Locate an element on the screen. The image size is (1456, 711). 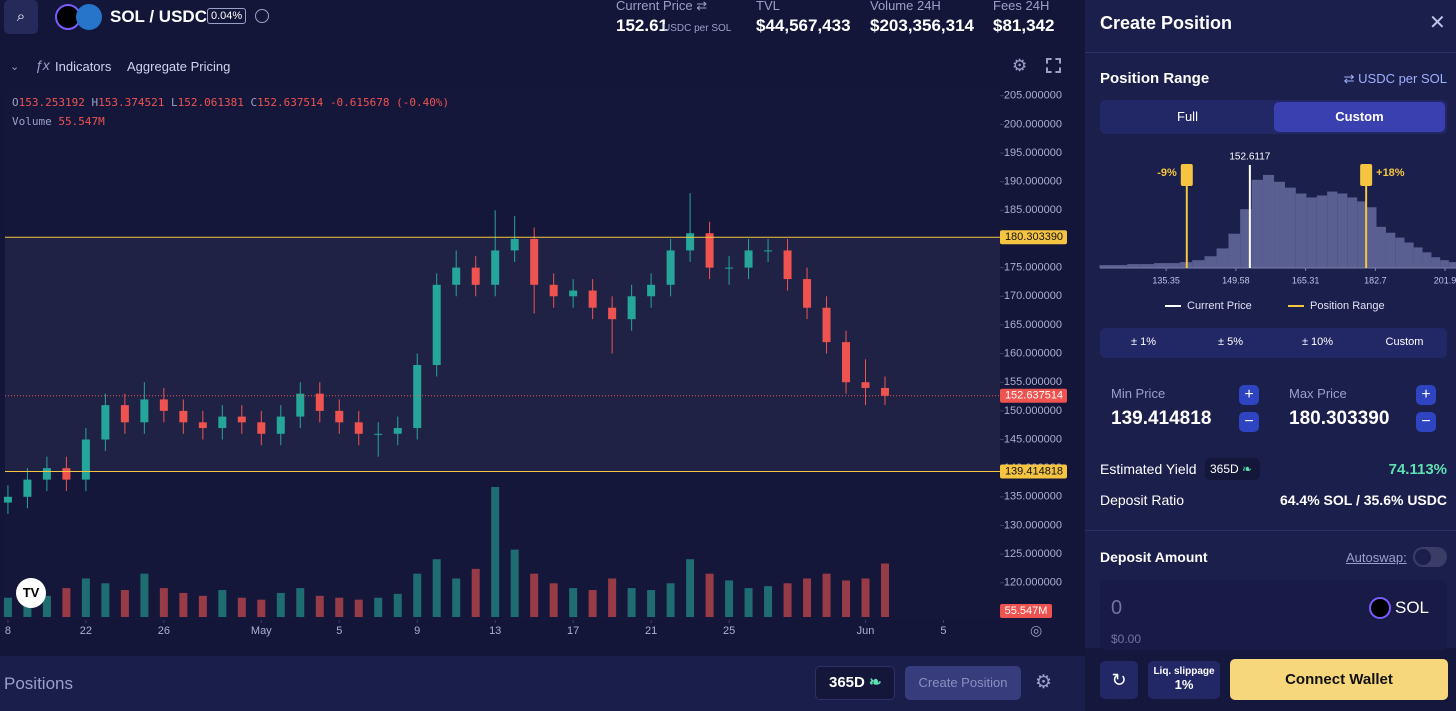
yield-label: Estimated Yield is located at coordinates (1148, 469).